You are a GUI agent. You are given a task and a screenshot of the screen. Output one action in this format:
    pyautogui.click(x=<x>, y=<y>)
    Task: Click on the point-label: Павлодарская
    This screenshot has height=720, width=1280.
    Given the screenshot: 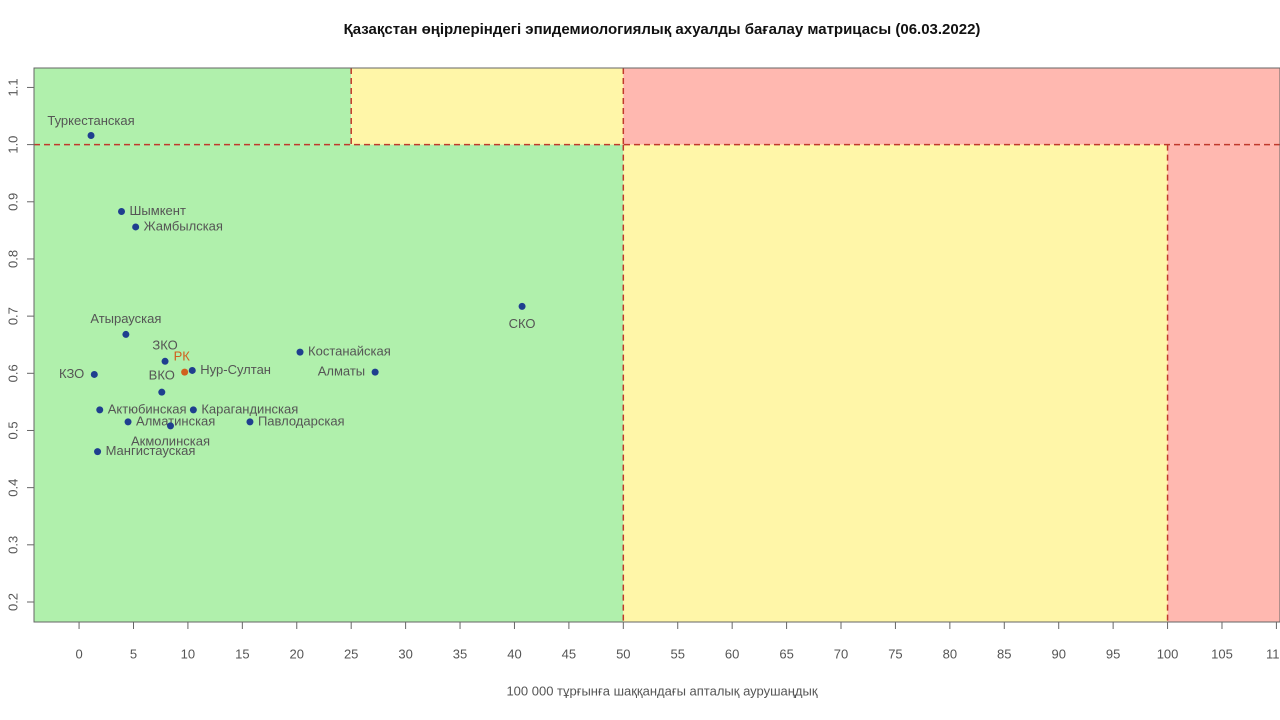 What is the action you would take?
    pyautogui.click(x=301, y=420)
    